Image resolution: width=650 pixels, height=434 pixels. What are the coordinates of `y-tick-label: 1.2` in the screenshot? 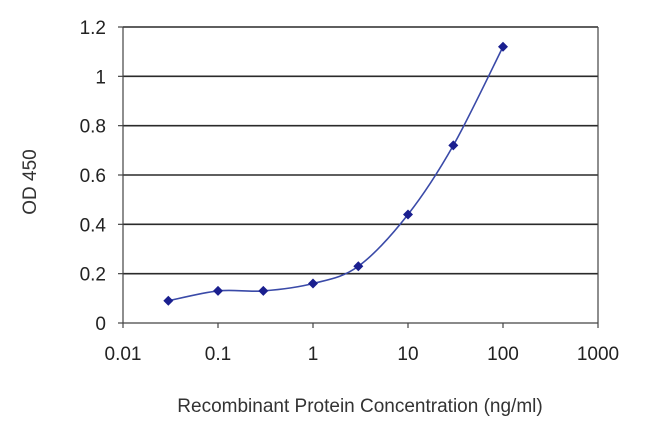 It's located at (93, 28).